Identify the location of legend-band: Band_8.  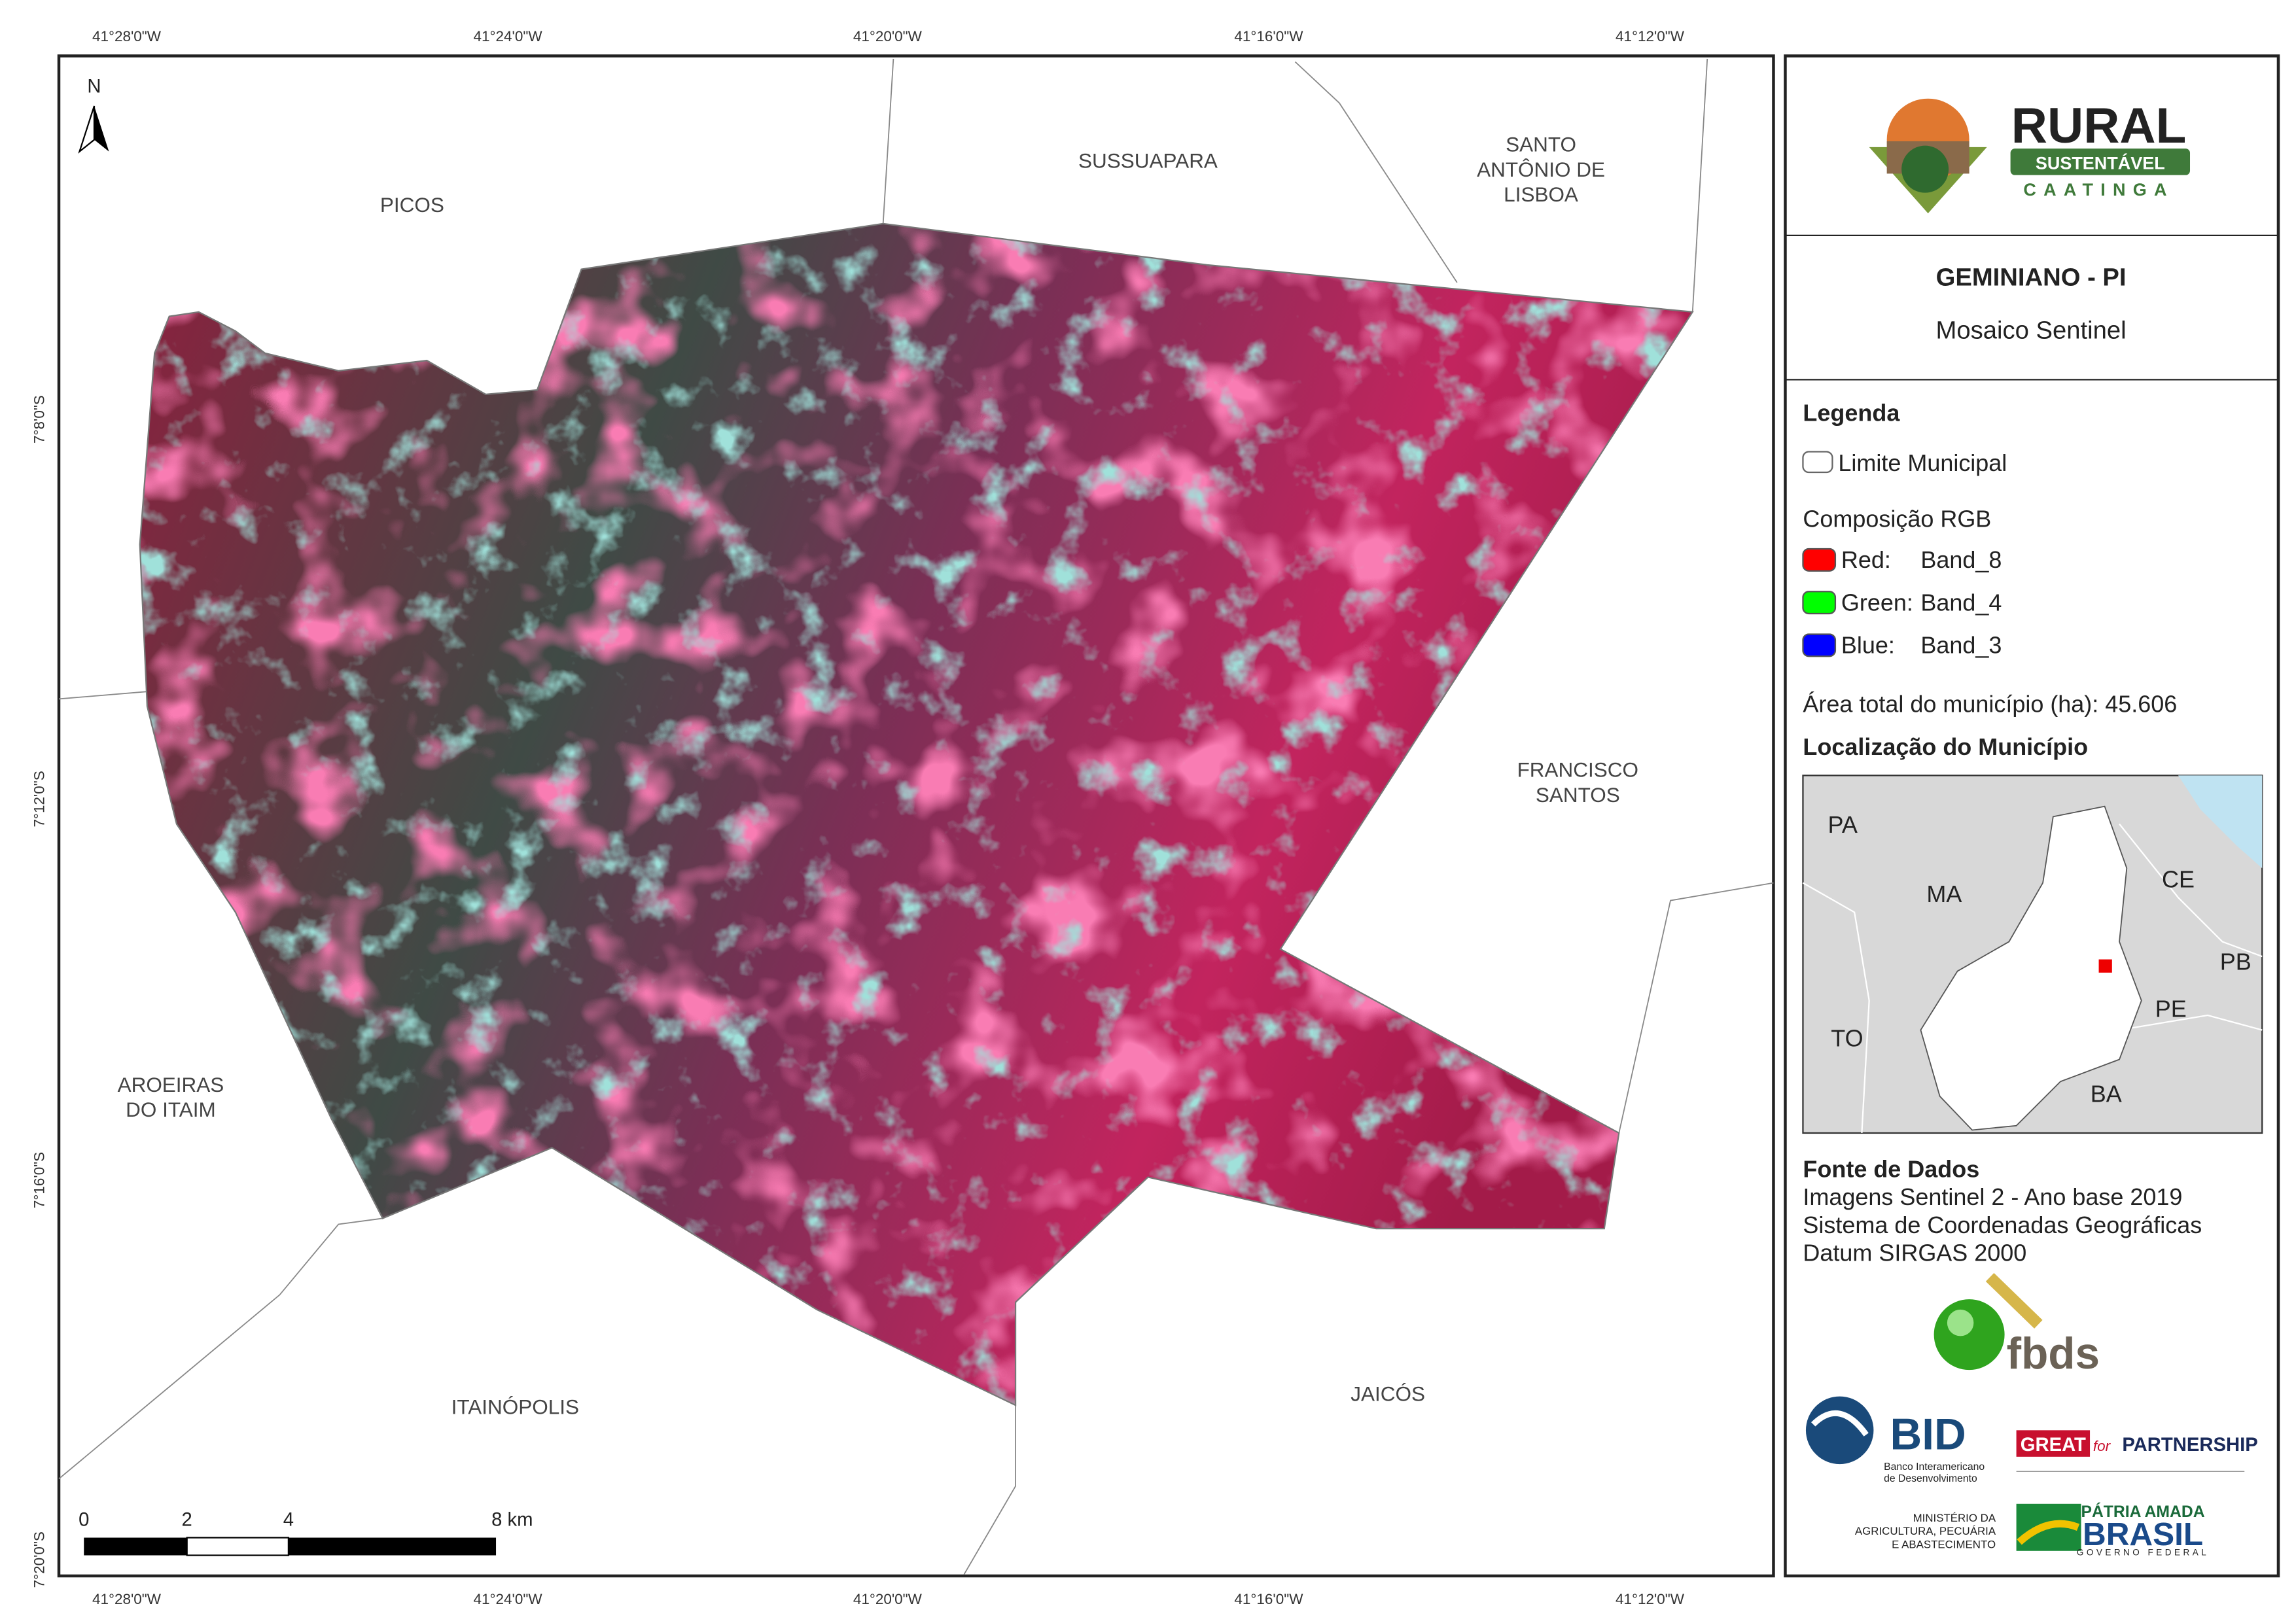
(1961, 559).